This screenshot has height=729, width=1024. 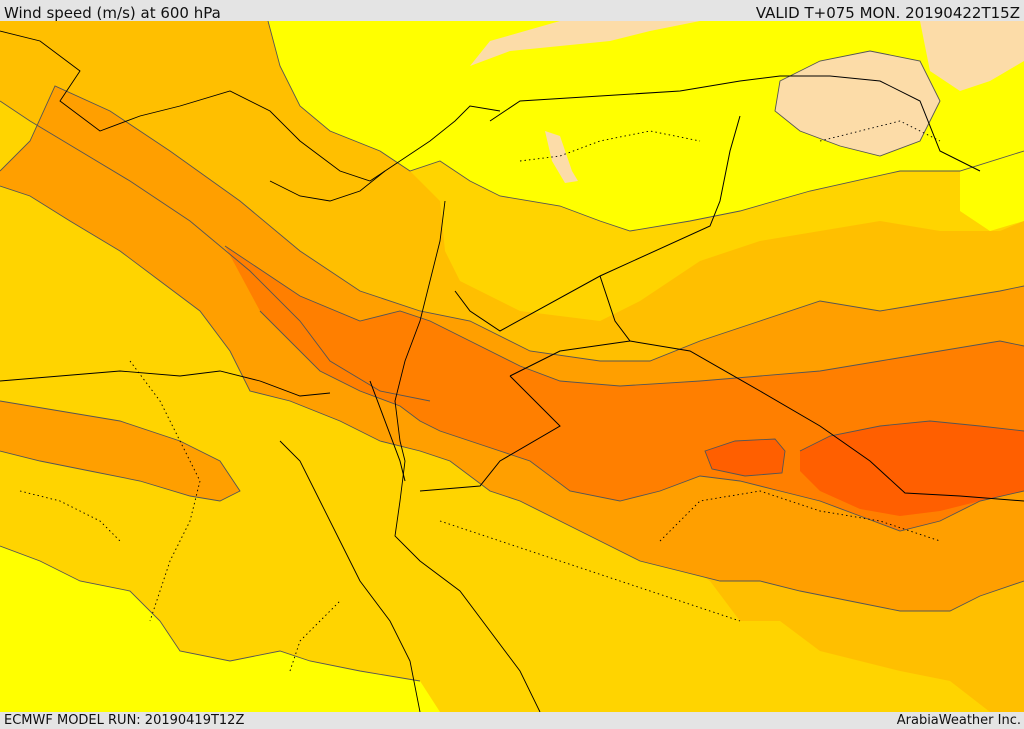 I want to click on map-title: Wind speed (m/s) at 600 hPa, so click(x=112, y=13).